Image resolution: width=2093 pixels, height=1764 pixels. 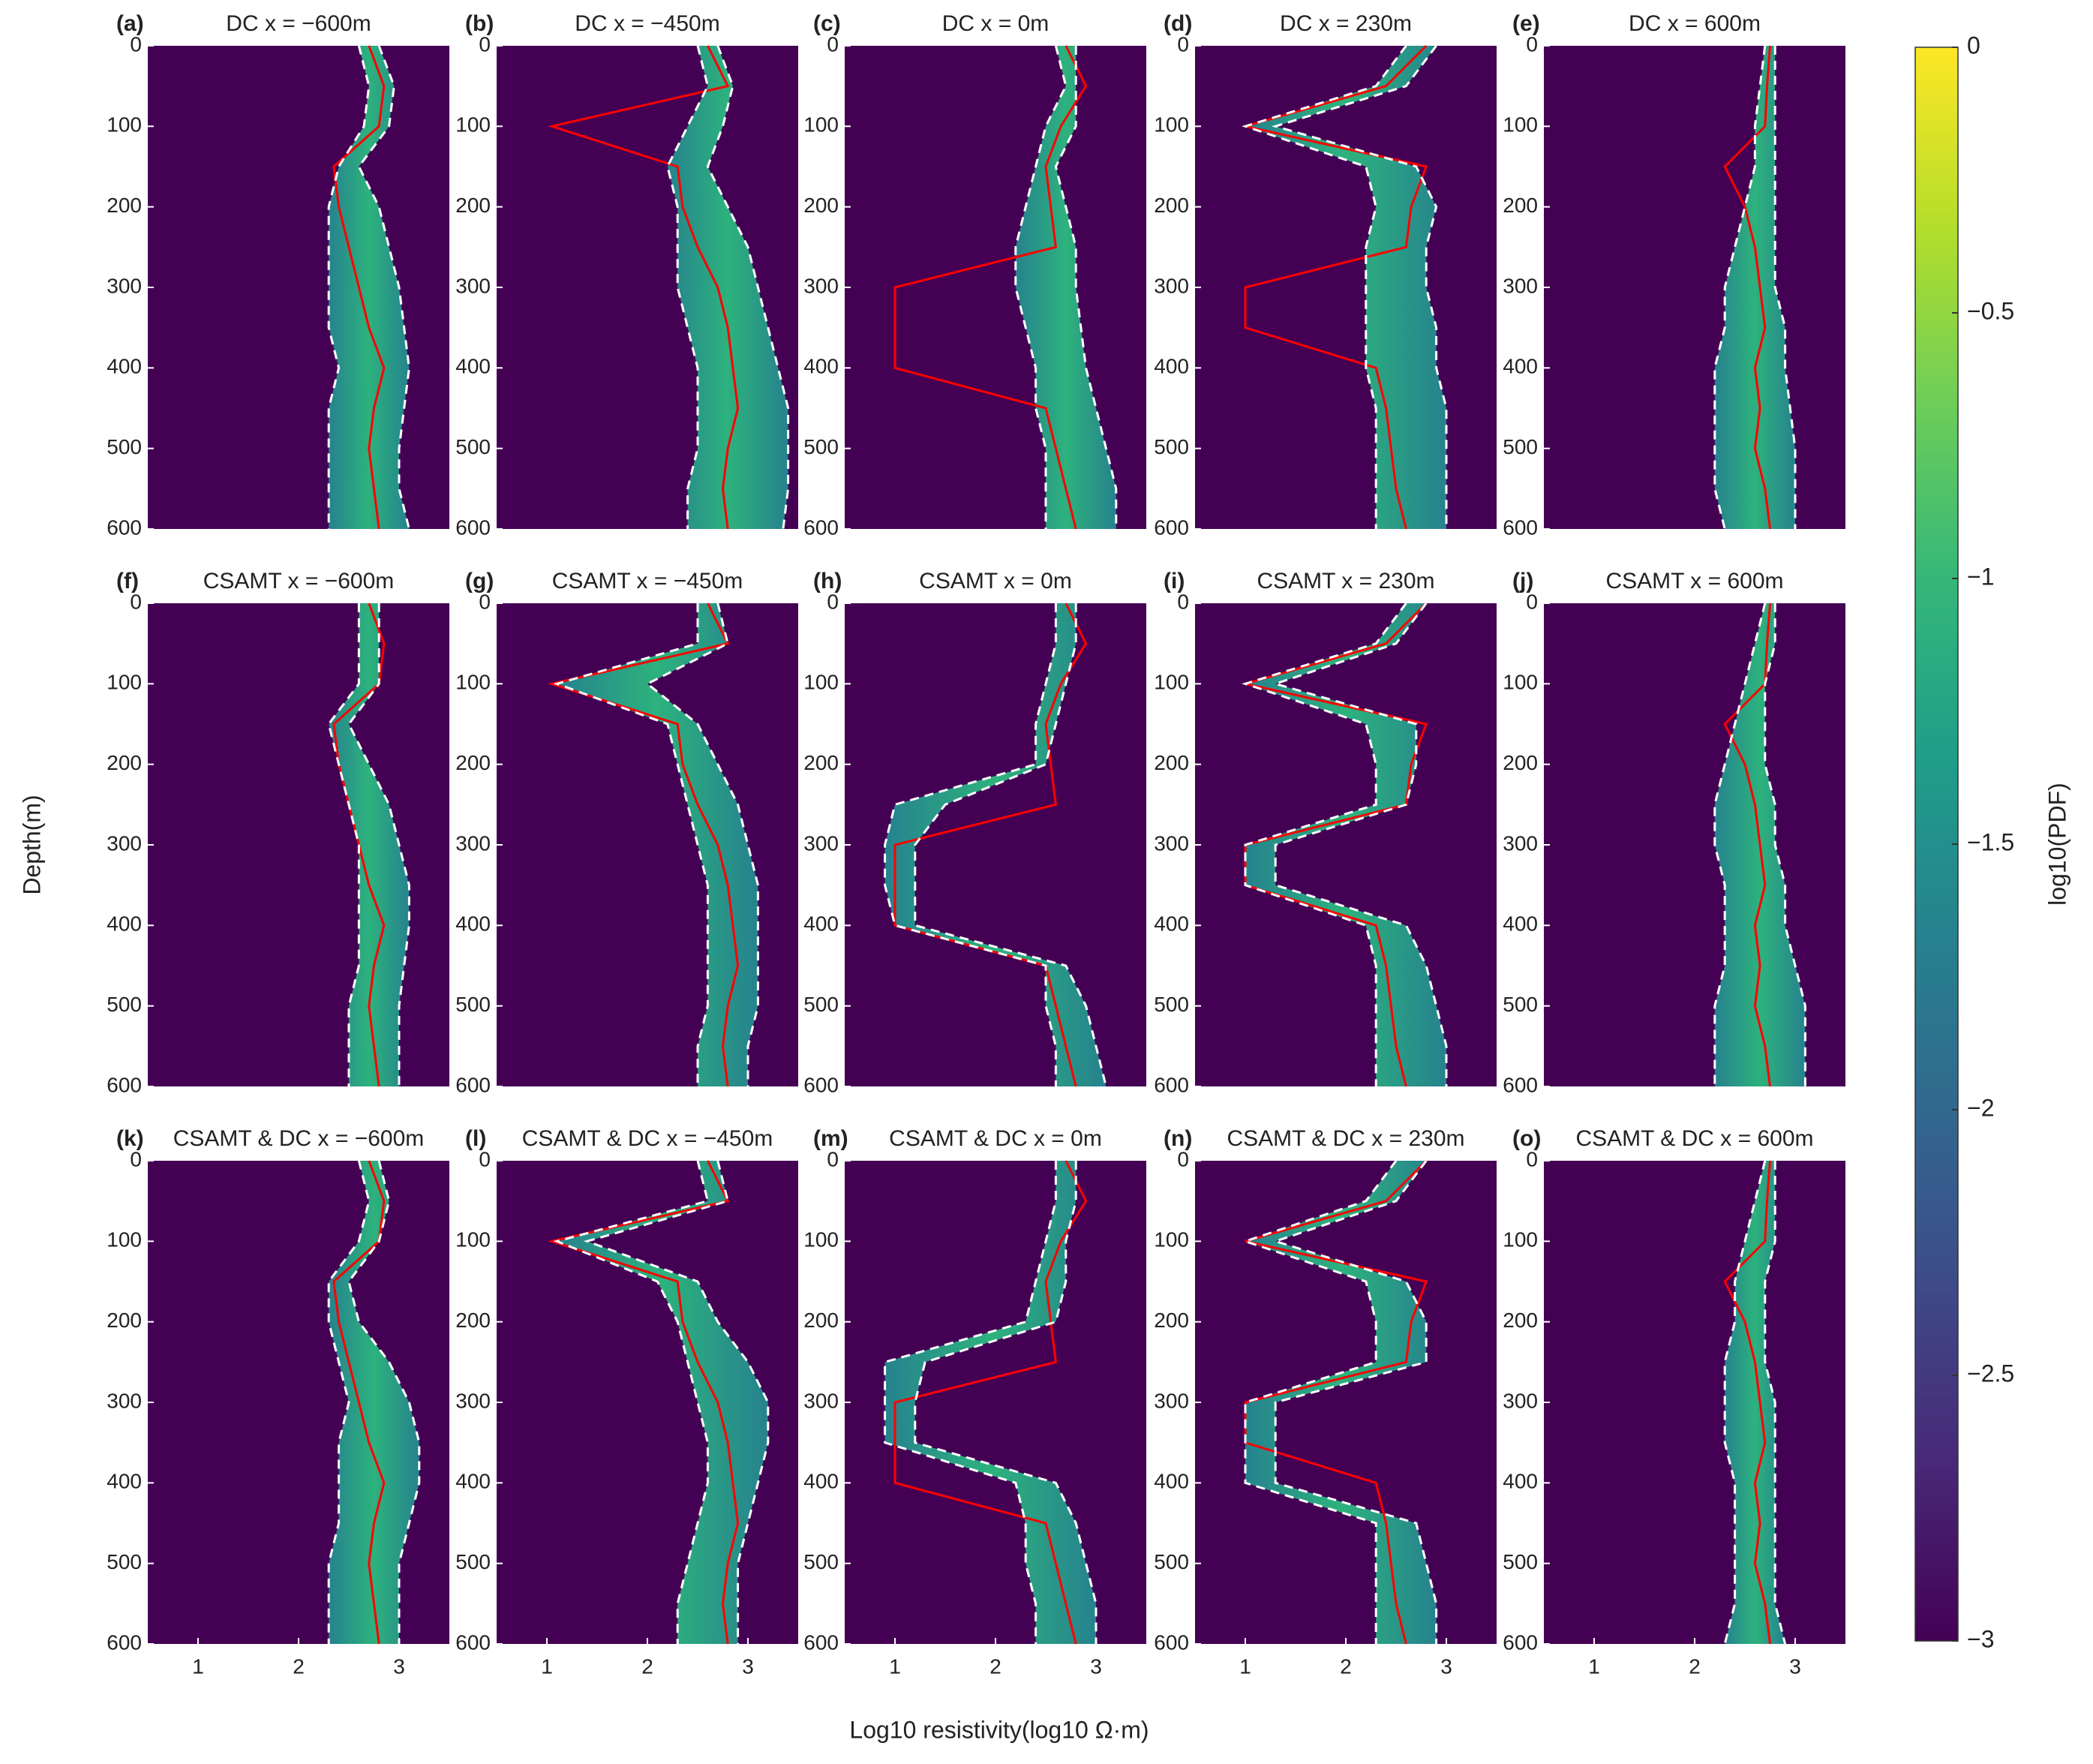 I want to click on panel-title: DC x = −450m, so click(x=647, y=23).